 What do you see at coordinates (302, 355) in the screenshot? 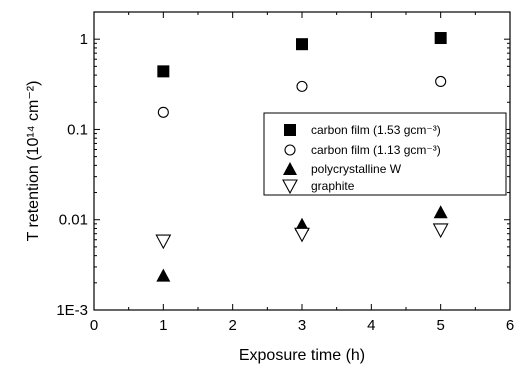
I see `x-axis-title: Exposure time (h)` at bounding box center [302, 355].